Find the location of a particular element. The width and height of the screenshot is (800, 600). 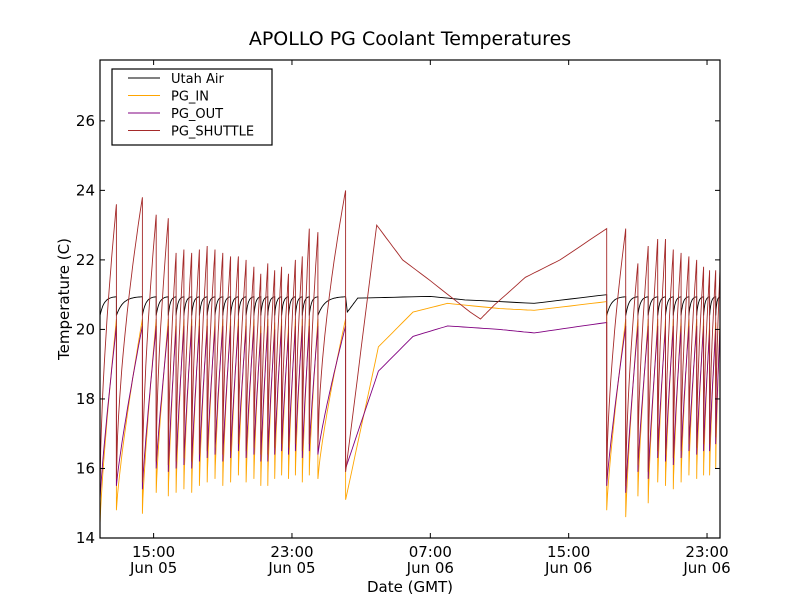

series-line-utah-air is located at coordinates (410, 305).